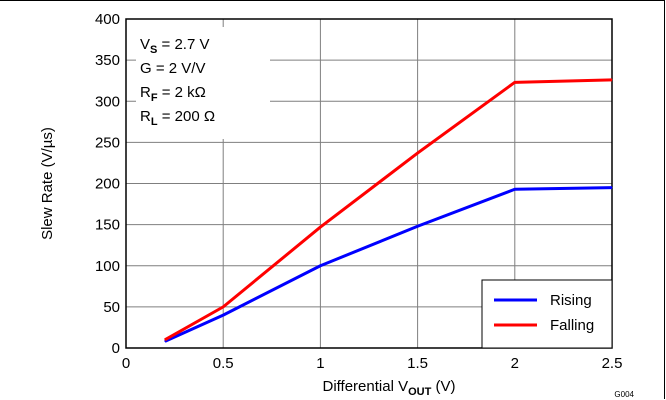 The image size is (666, 400). I want to click on conditions-backdrop, so click(203, 83).